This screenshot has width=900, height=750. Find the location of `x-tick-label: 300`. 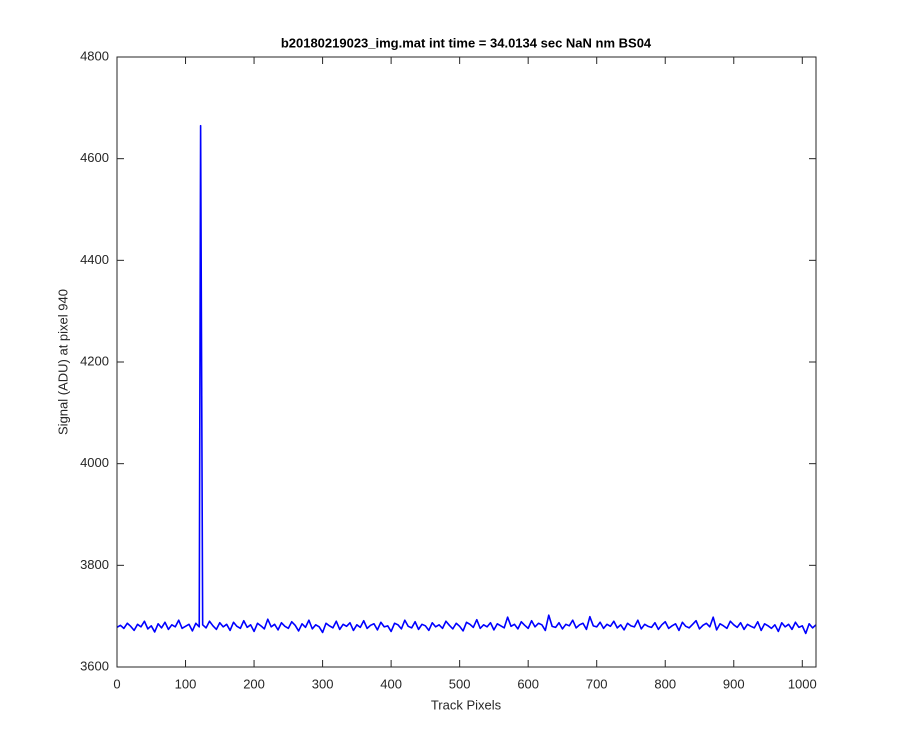

x-tick-label: 300 is located at coordinates (323, 683).